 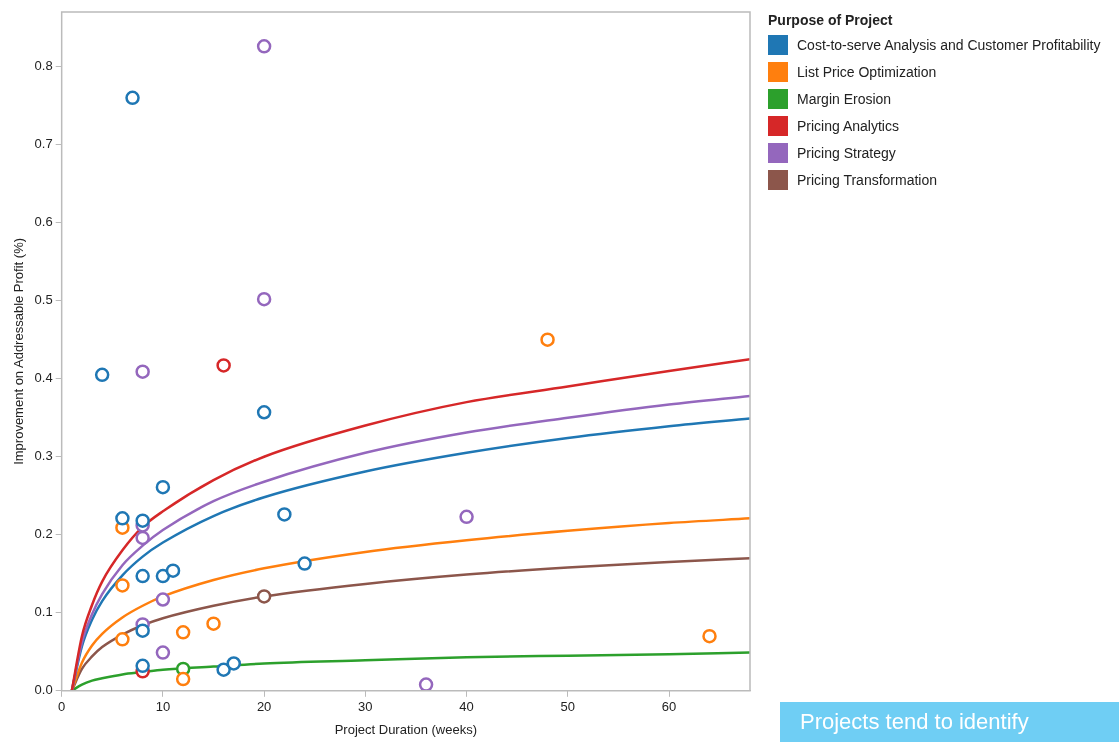 What do you see at coordinates (43, 378) in the screenshot?
I see `y-tick-label: 0.4` at bounding box center [43, 378].